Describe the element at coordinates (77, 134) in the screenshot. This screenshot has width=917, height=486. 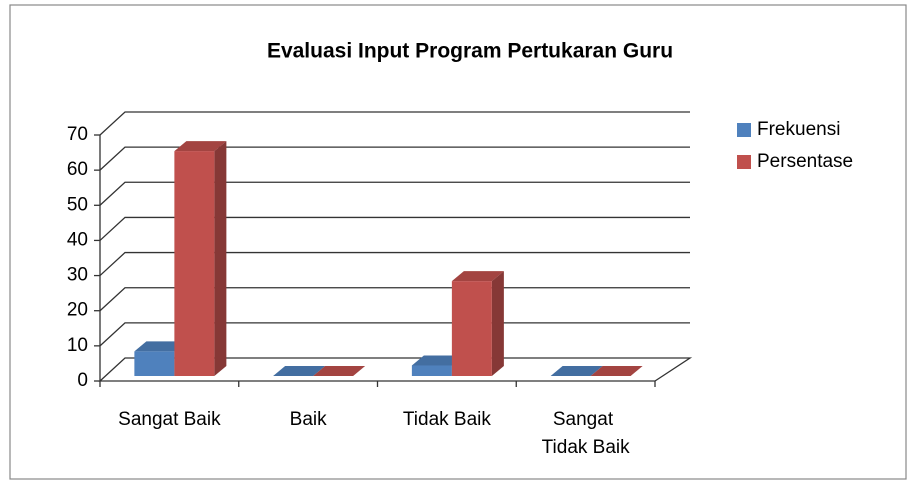
I see `y-tick-label: 70` at that location.